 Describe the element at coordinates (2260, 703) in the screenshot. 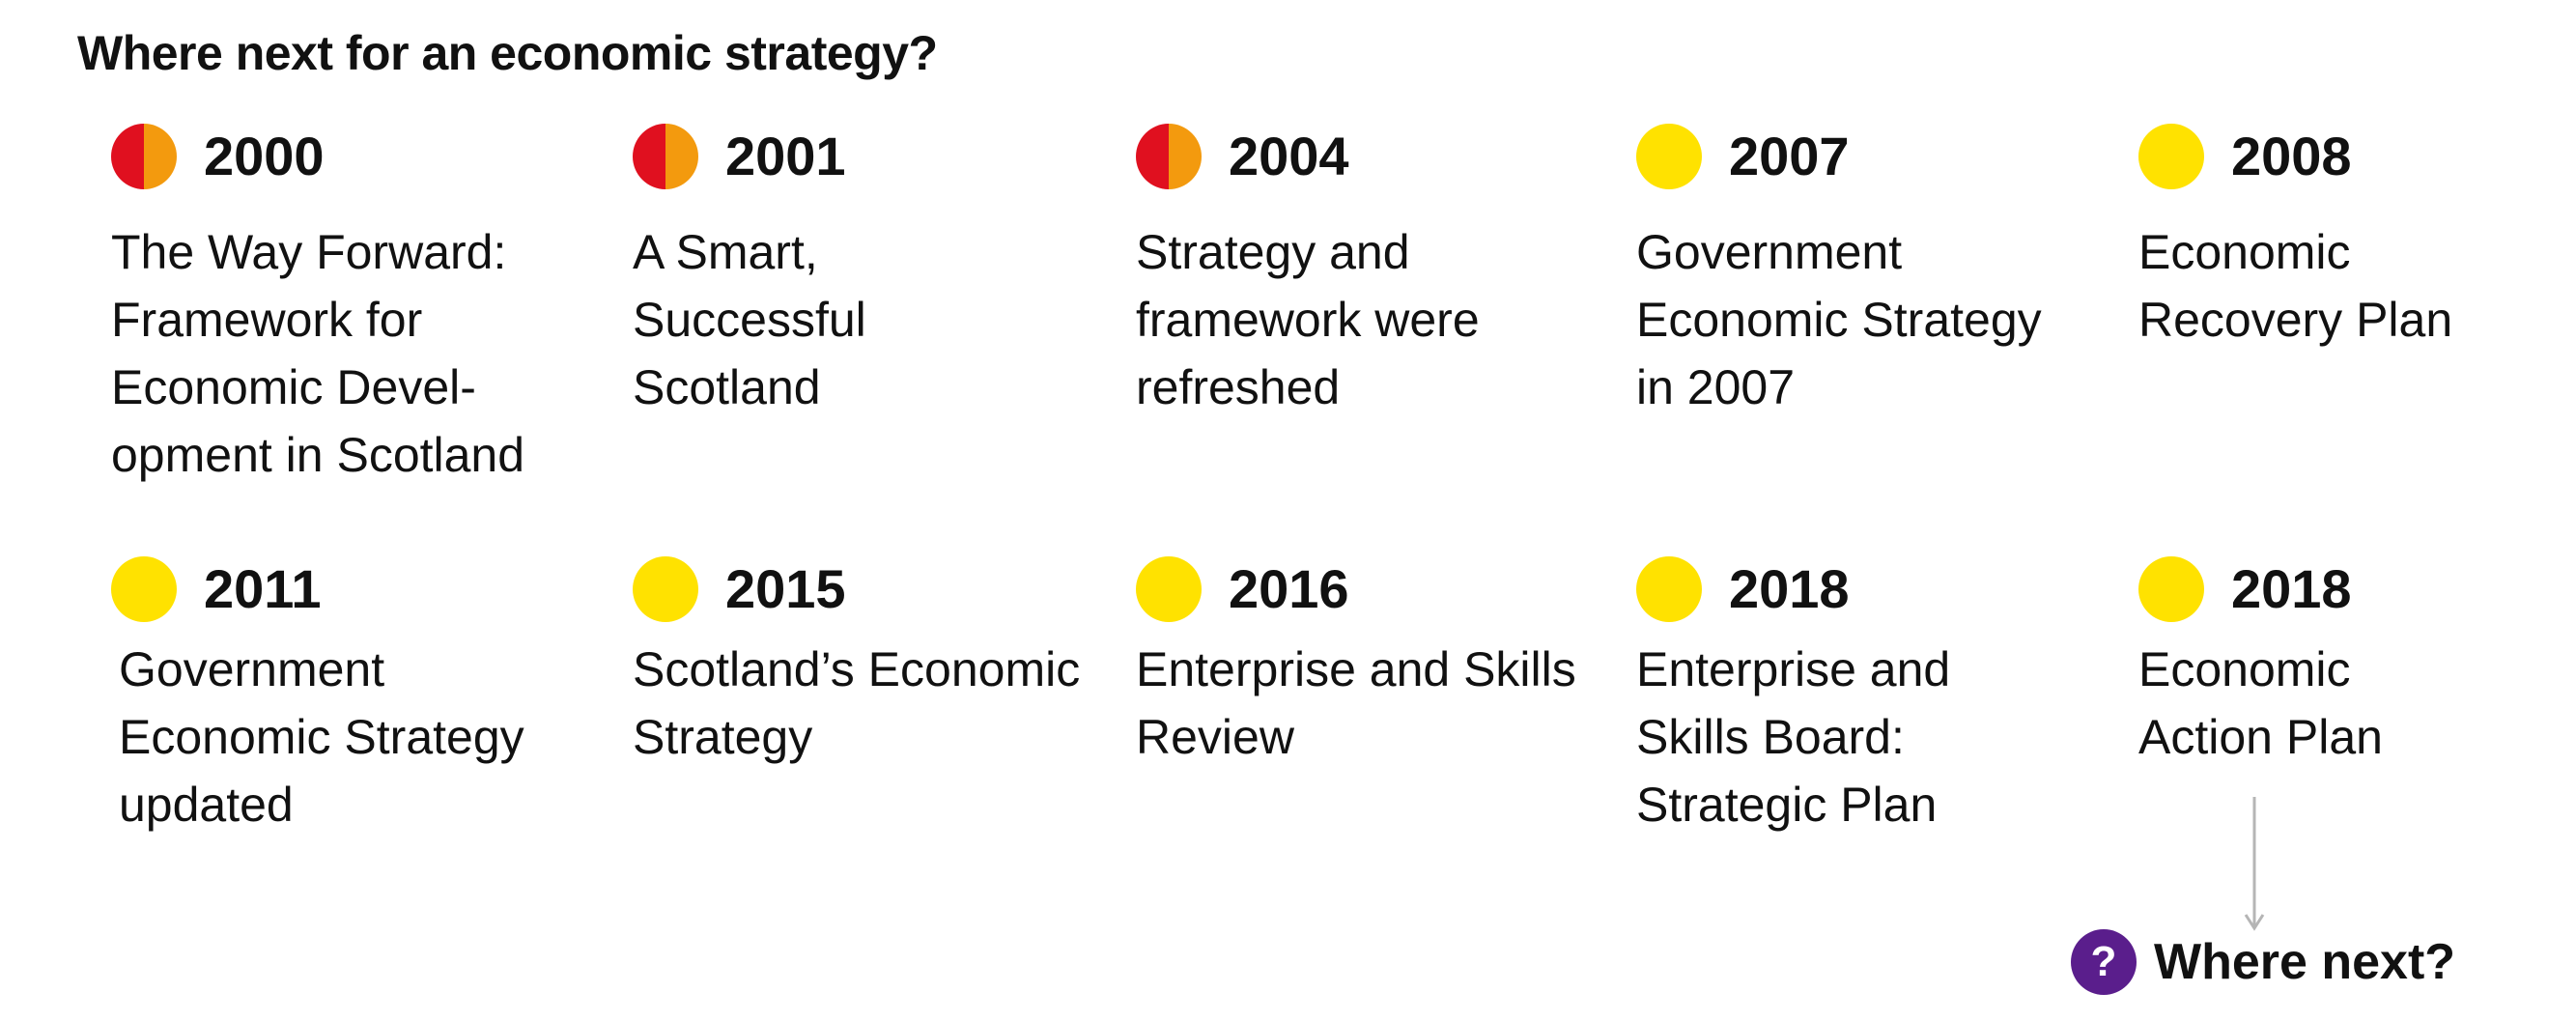

I see `timeline-description: Economic Action Plan` at that location.